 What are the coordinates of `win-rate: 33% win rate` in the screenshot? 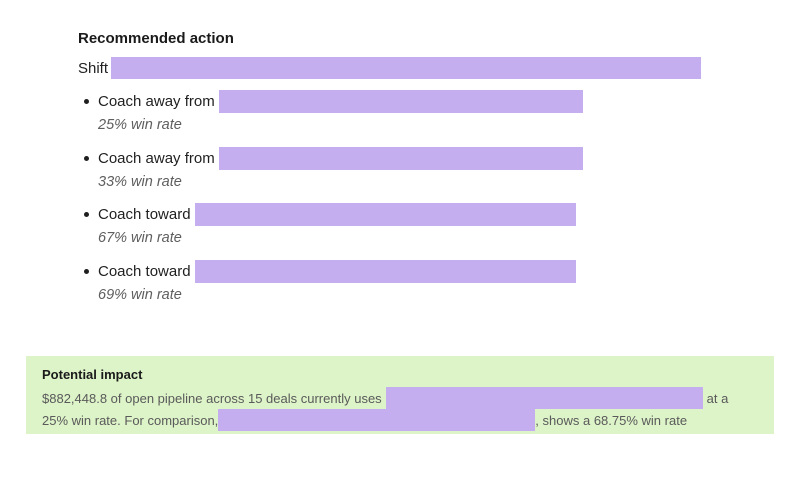 It's located at (140, 182).